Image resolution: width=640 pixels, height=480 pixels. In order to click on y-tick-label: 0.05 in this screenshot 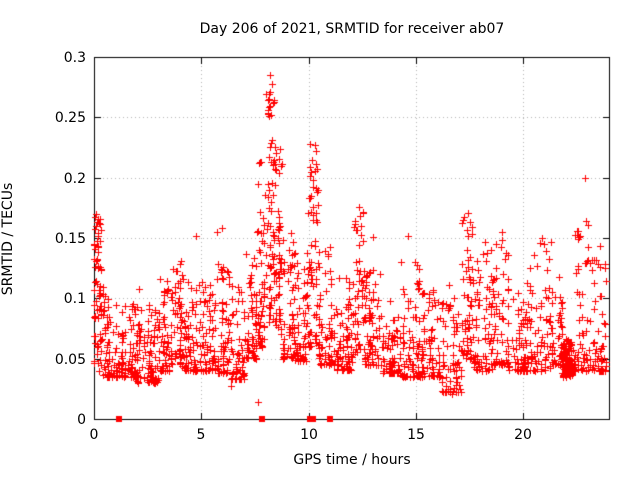, I will do `click(70, 360)`.